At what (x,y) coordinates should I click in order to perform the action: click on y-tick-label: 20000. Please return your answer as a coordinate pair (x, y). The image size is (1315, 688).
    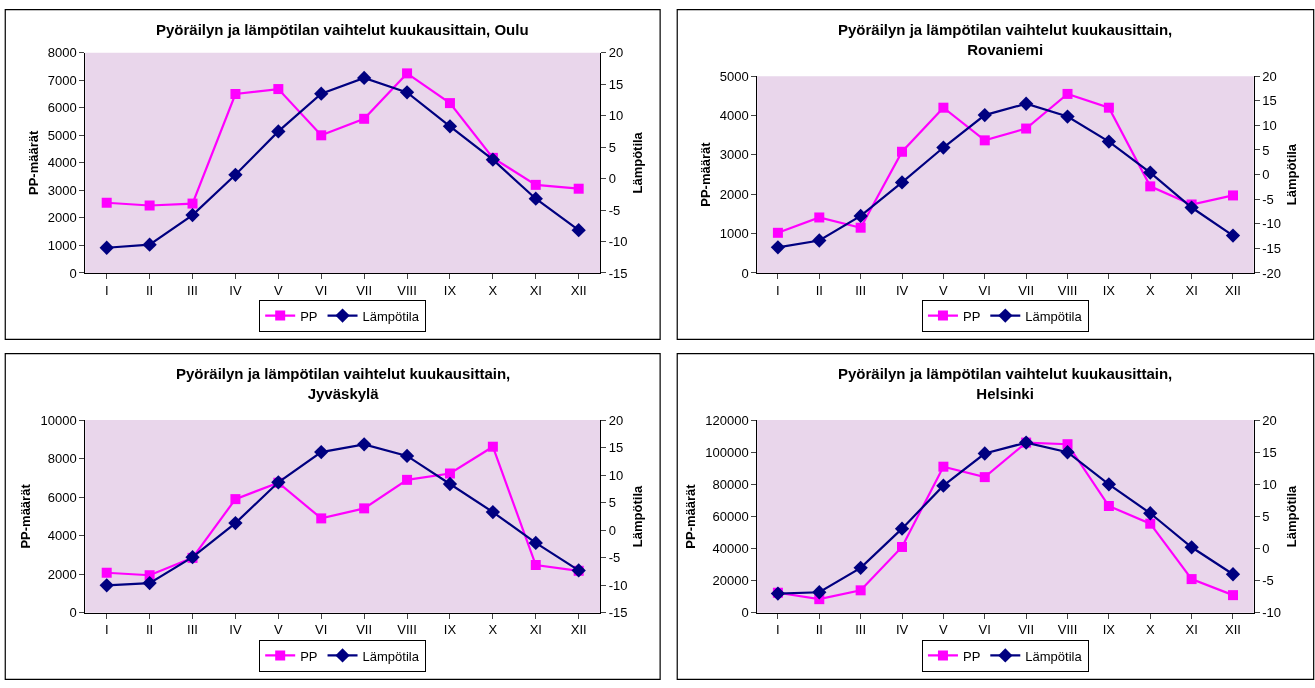
    Looking at the image, I should click on (730, 581).